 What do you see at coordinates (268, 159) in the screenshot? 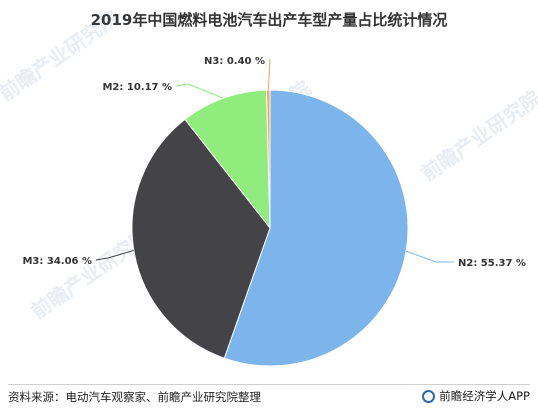
I see `pie-slice-n3` at bounding box center [268, 159].